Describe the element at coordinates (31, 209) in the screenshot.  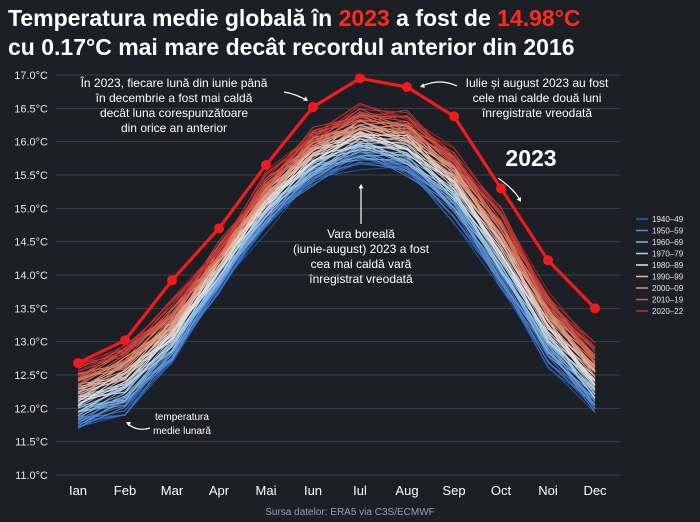
I see `y-tick-label: 15.0°C` at that location.